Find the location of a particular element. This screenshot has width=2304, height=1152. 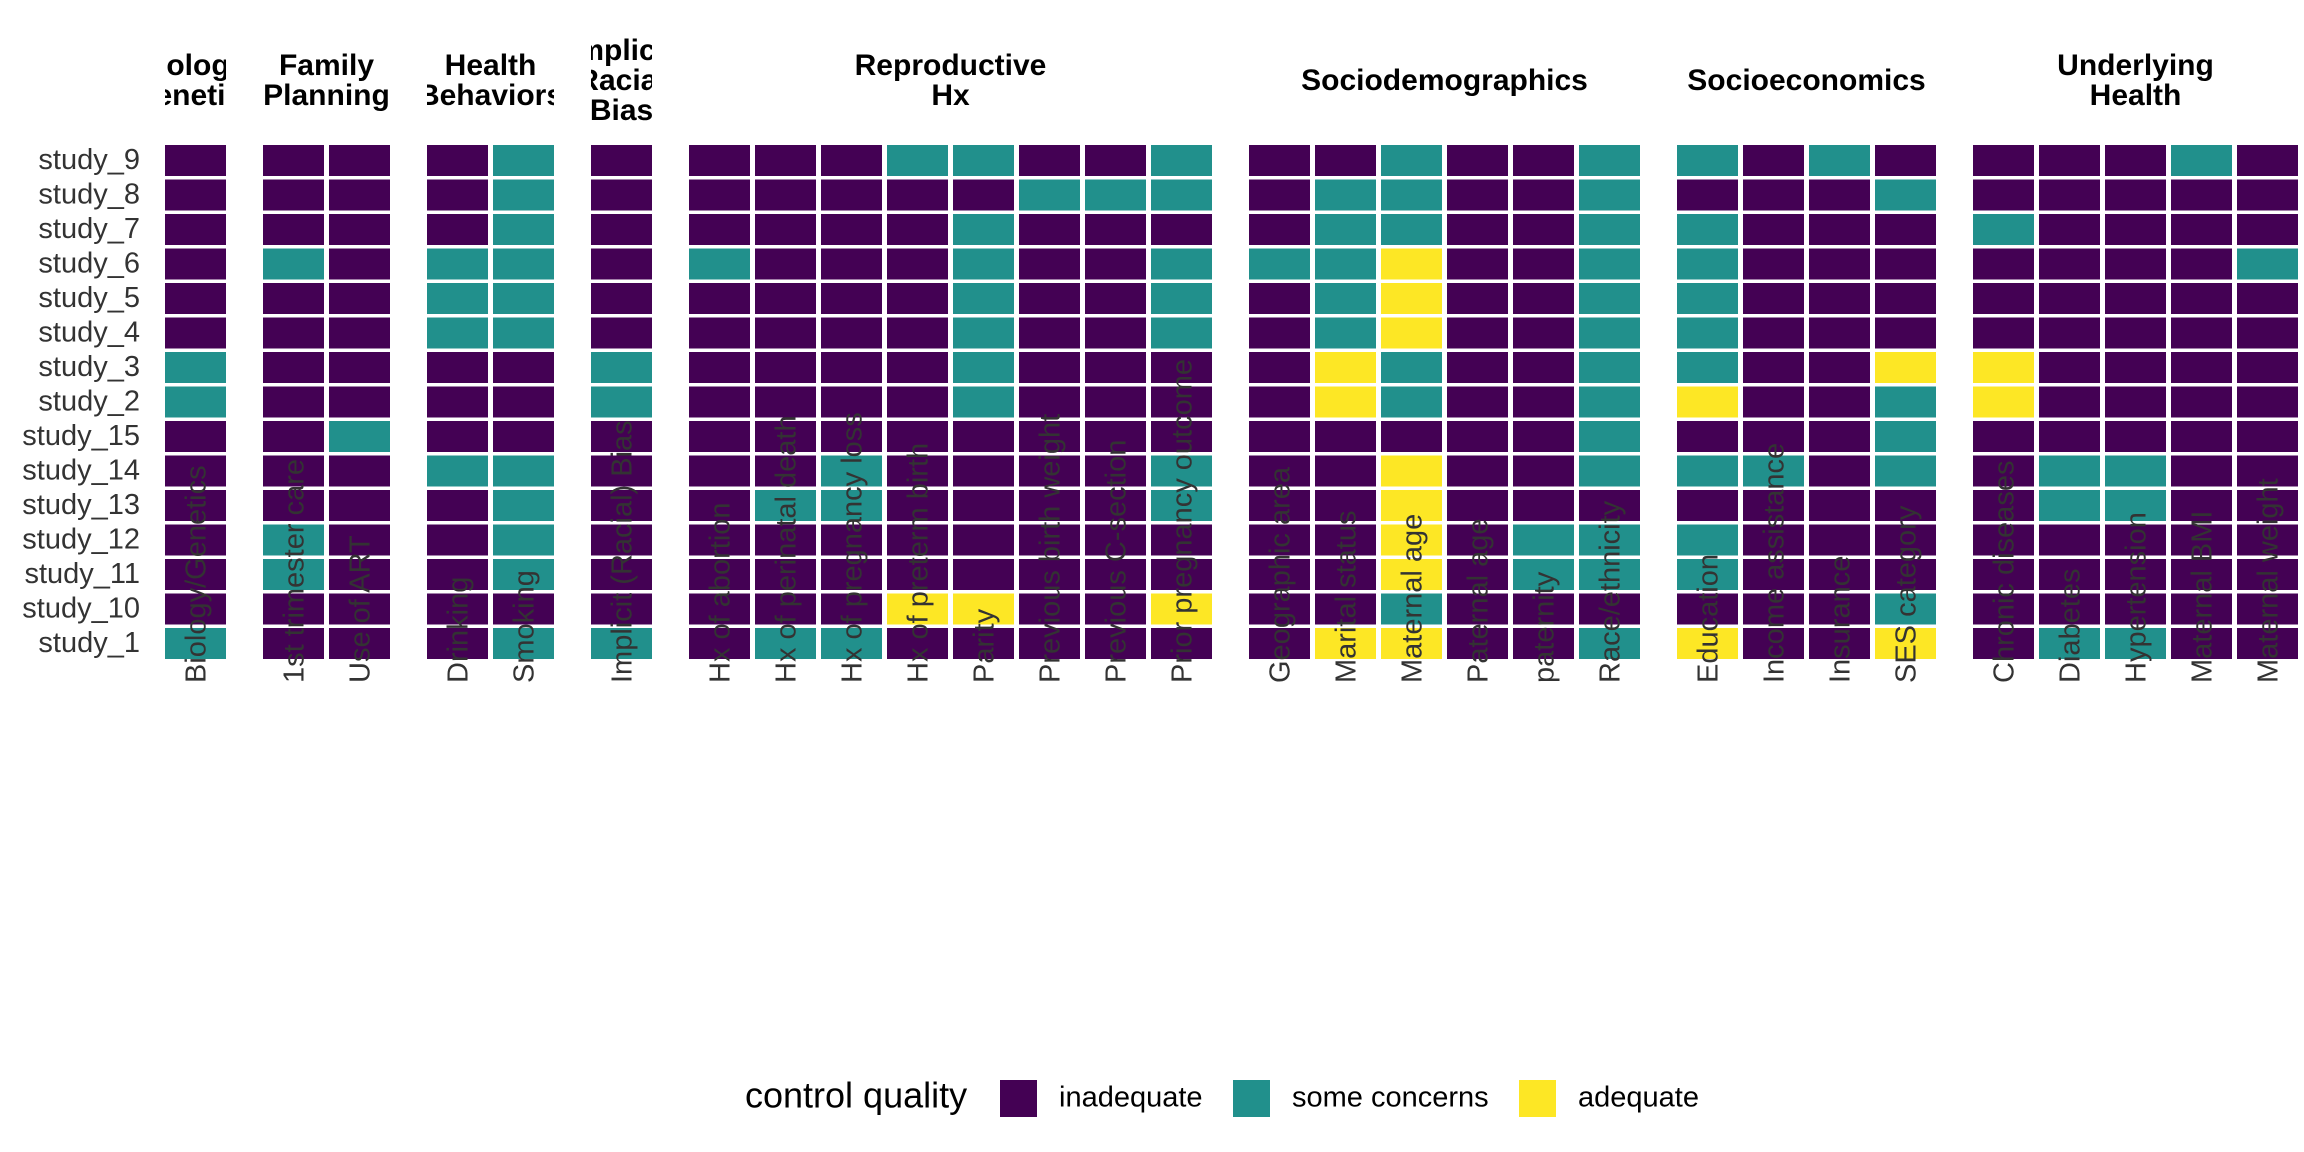

column-label-race-ethnicity: Race/ethnicity is located at coordinates (1611, 591).